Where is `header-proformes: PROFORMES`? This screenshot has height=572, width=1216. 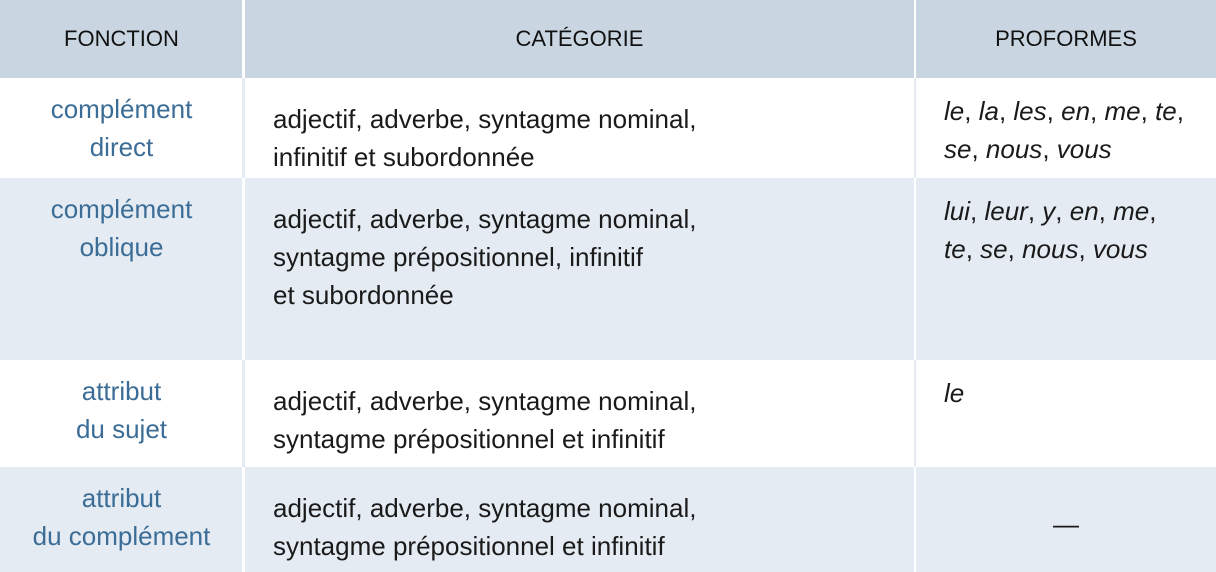
header-proformes: PROFORMES is located at coordinates (1066, 39).